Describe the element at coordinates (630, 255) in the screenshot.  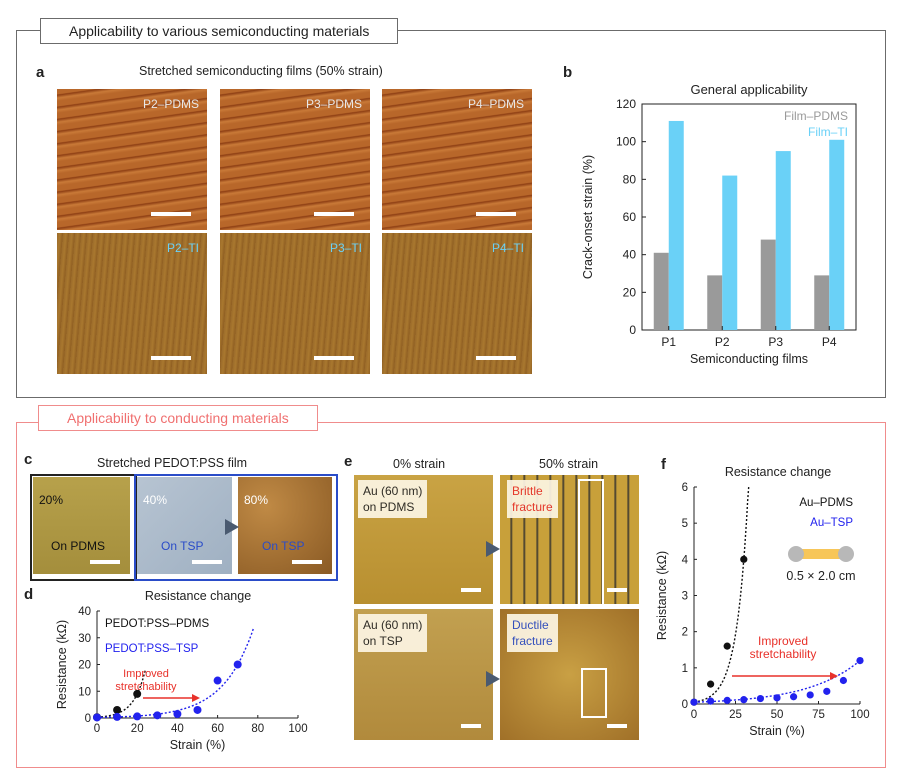
I see `y-tick-label: 40` at that location.